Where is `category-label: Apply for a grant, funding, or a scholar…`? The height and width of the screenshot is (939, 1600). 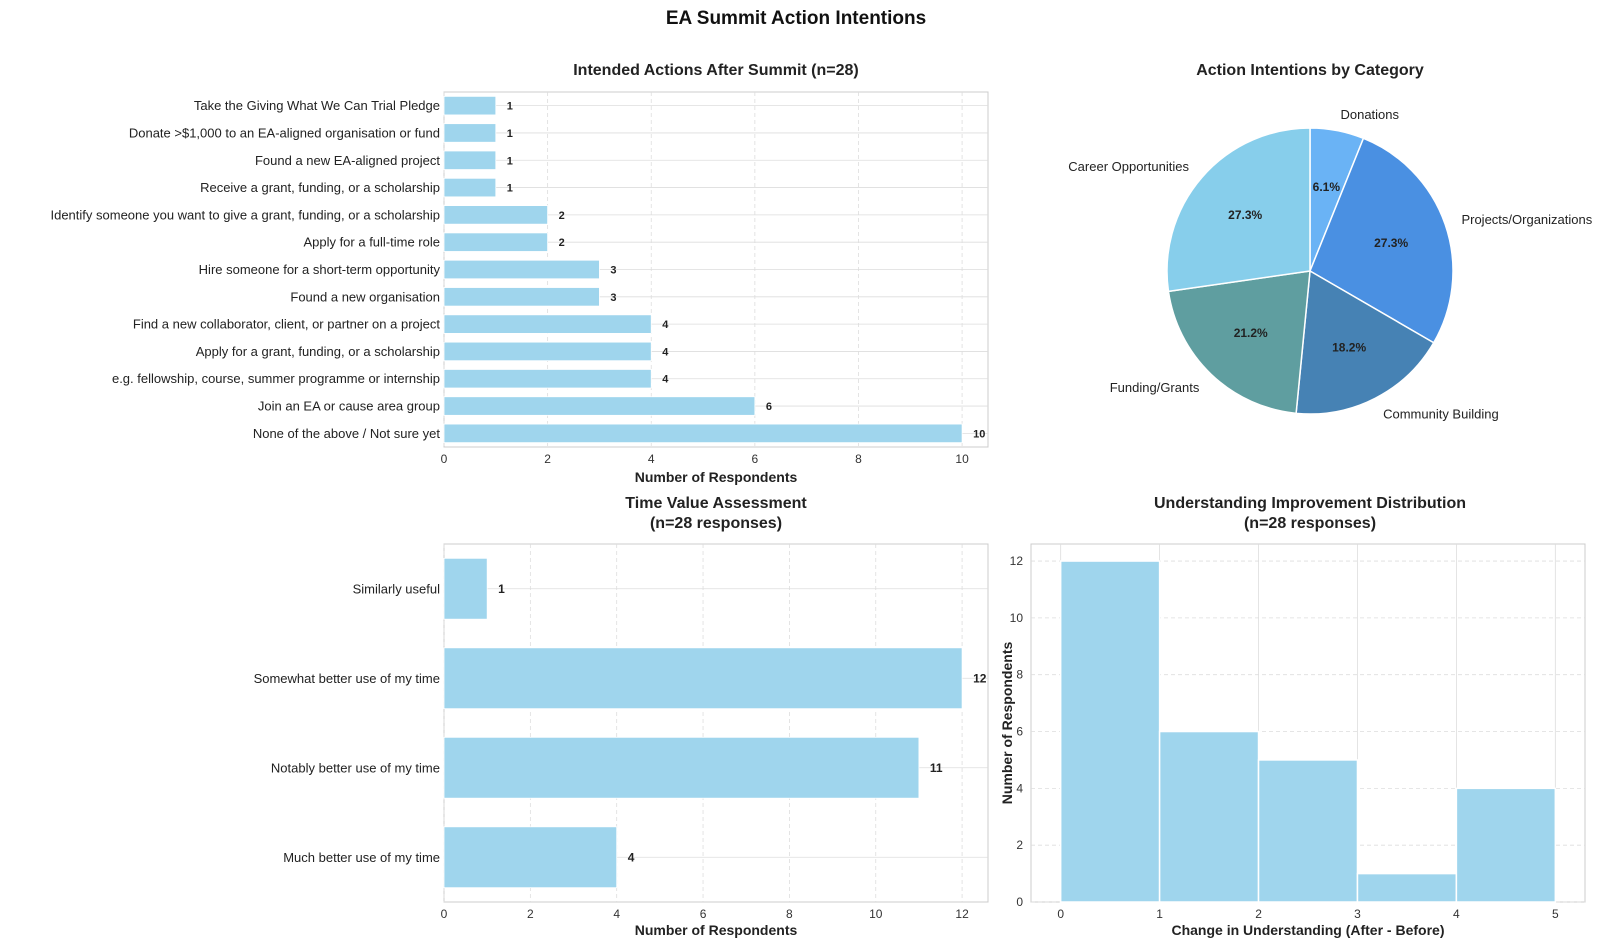 category-label: Apply for a grant, funding, or a scholar… is located at coordinates (318, 351).